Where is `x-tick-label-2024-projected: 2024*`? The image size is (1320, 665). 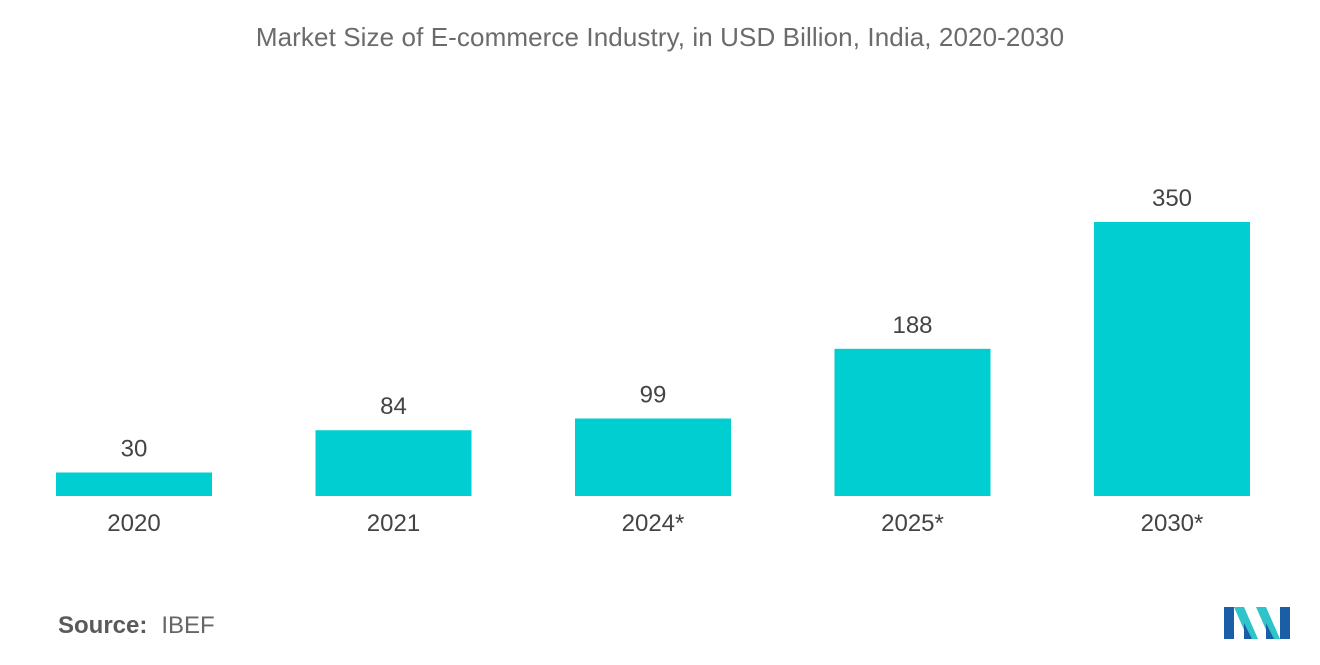
x-tick-label-2024-projected: 2024* is located at coordinates (653, 523).